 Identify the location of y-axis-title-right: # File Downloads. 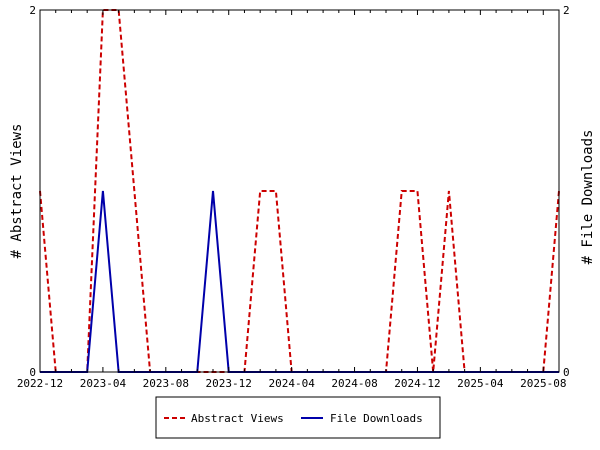
(588, 197).